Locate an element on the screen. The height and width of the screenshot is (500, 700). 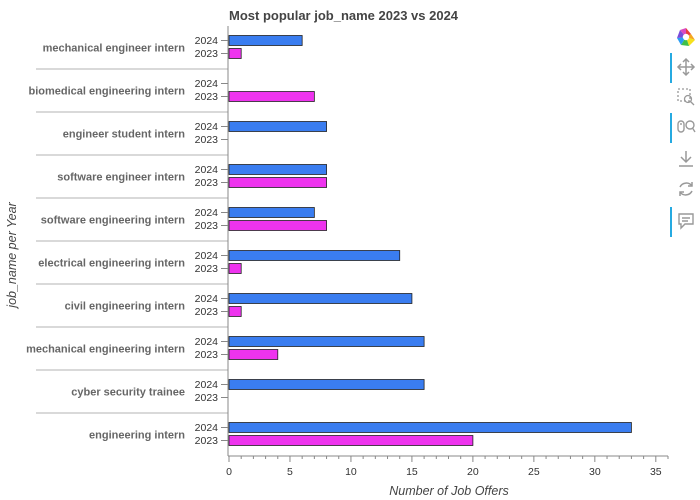
category-label: cyber security trainee is located at coordinates (128, 393).